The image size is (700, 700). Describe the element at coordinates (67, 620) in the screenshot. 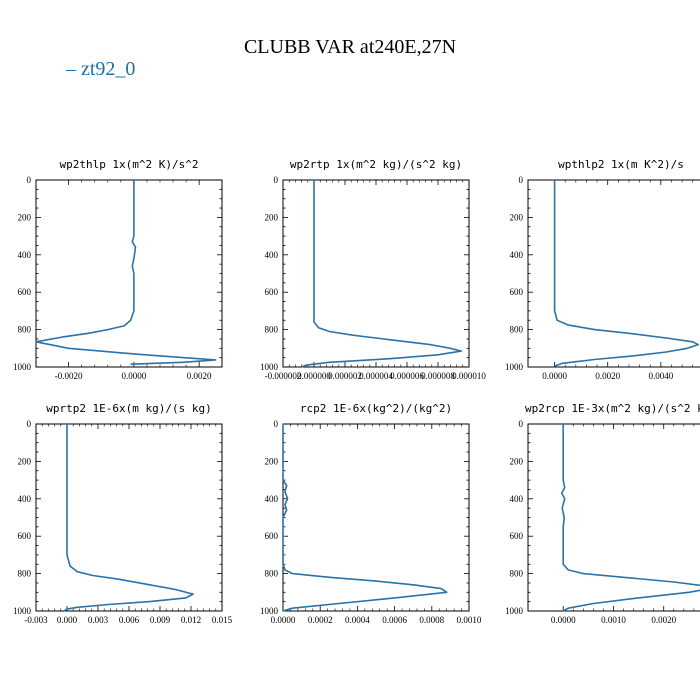

I see `x-tick-label: 0.000` at that location.